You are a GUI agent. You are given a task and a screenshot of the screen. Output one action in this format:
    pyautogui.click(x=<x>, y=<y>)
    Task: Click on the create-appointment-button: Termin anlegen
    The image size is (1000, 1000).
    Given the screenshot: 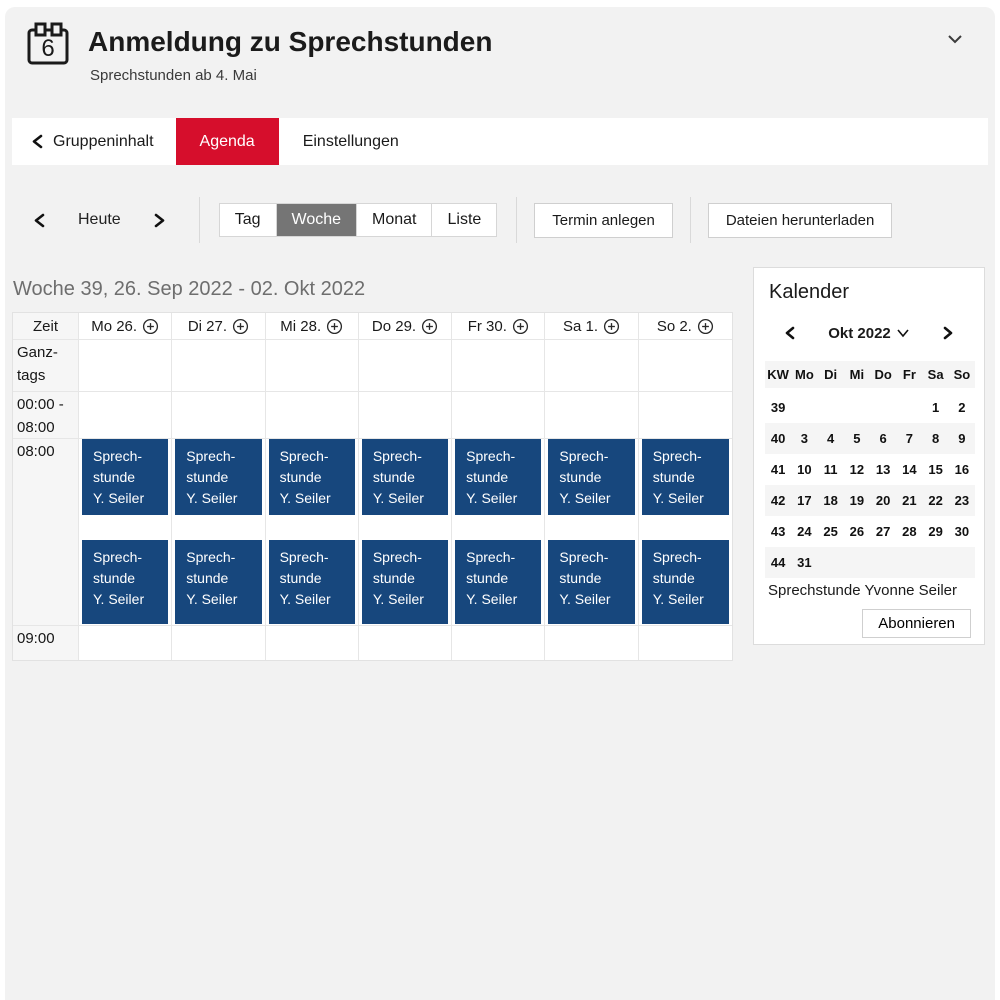 What is the action you would take?
    pyautogui.click(x=603, y=220)
    